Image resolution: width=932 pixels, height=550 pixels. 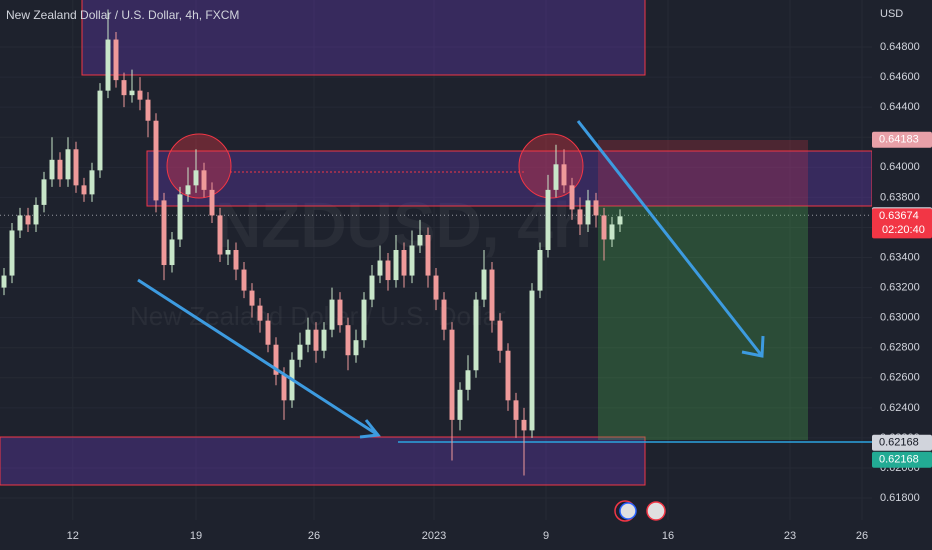 I want to click on price-badge-label: 0.62168, so click(x=899, y=443).